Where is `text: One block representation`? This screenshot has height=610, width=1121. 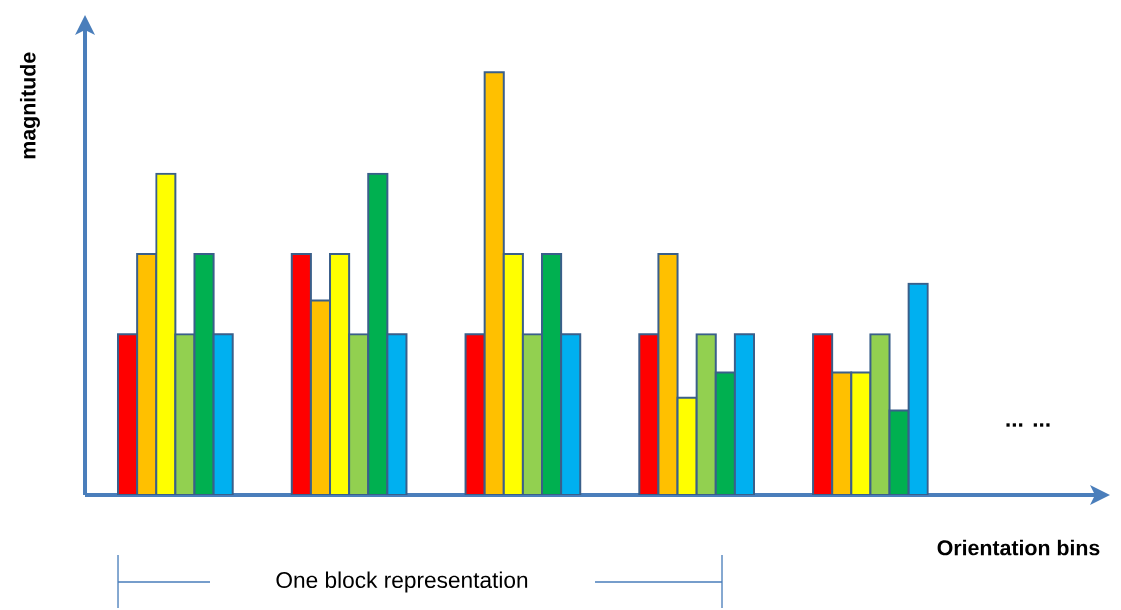
text: One block representation is located at coordinates (402, 582).